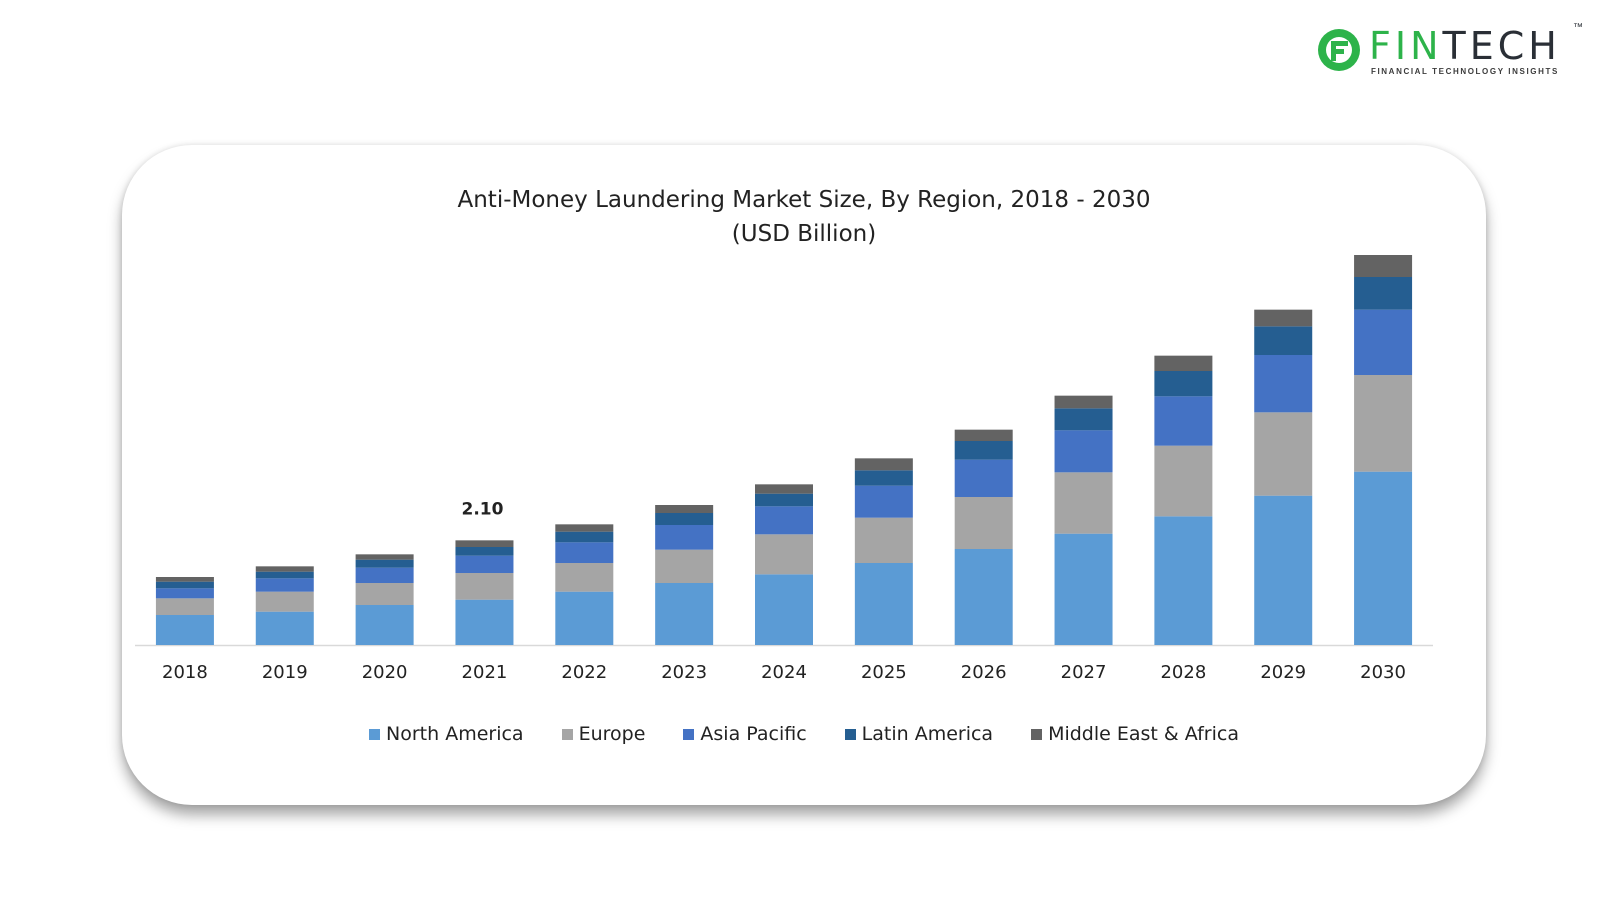 This screenshot has width=1600, height=900. Describe the element at coordinates (1283, 340) in the screenshot. I see `bar-segment-2029-latin-america` at that location.